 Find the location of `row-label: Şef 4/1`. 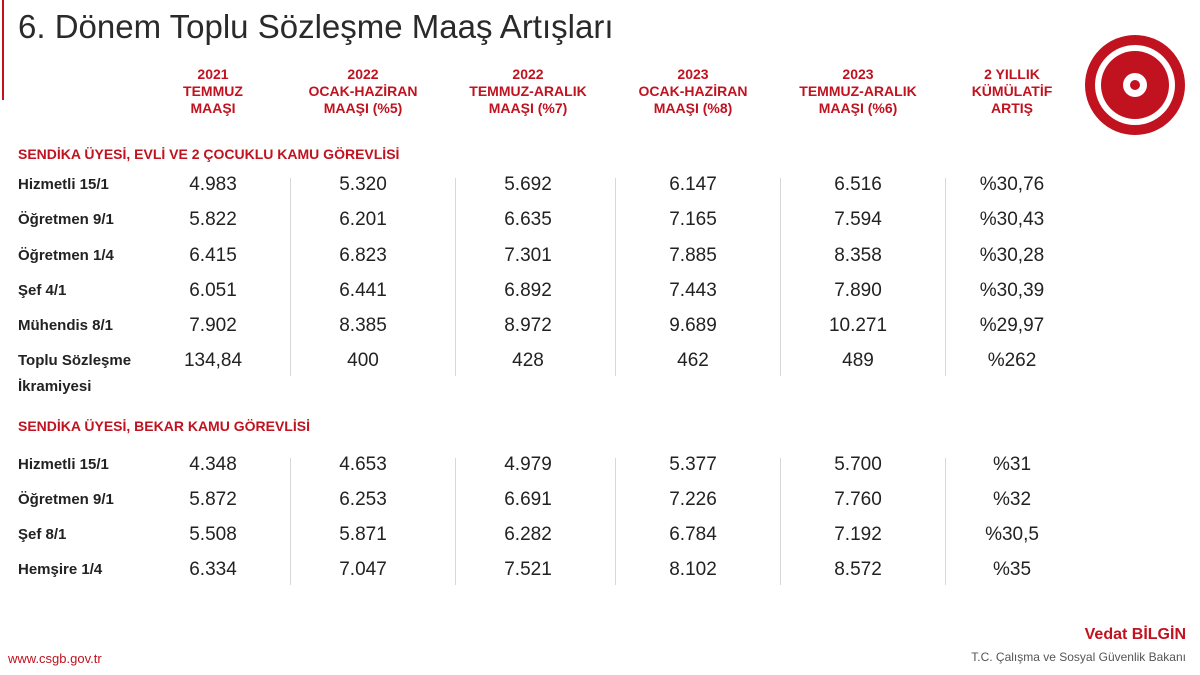

row-label: Şef 4/1 is located at coordinates (42, 290).